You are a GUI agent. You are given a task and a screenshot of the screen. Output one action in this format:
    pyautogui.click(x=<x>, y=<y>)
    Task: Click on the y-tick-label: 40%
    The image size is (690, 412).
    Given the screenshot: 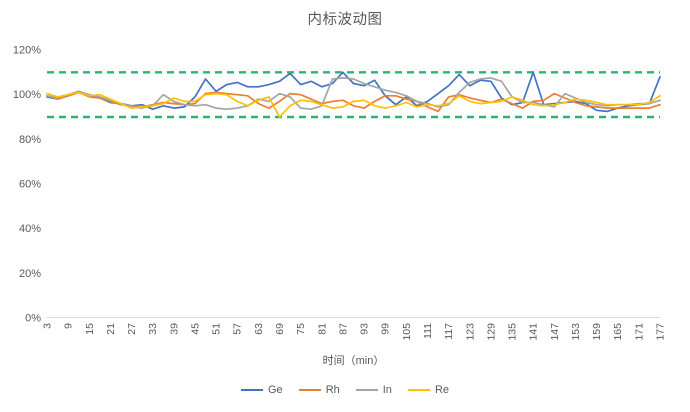 What is the action you would take?
    pyautogui.click(x=30, y=229)
    